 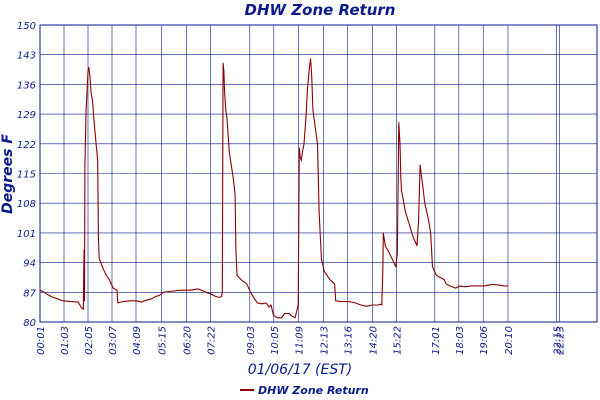 I want to click on legend-label: DHW Zone Return, so click(x=313, y=390).